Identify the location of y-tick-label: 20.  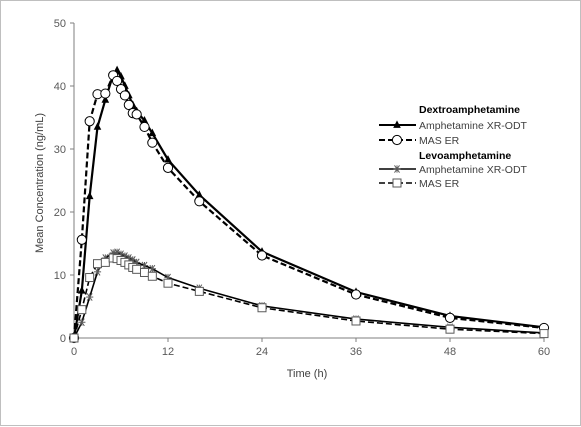
(60, 213).